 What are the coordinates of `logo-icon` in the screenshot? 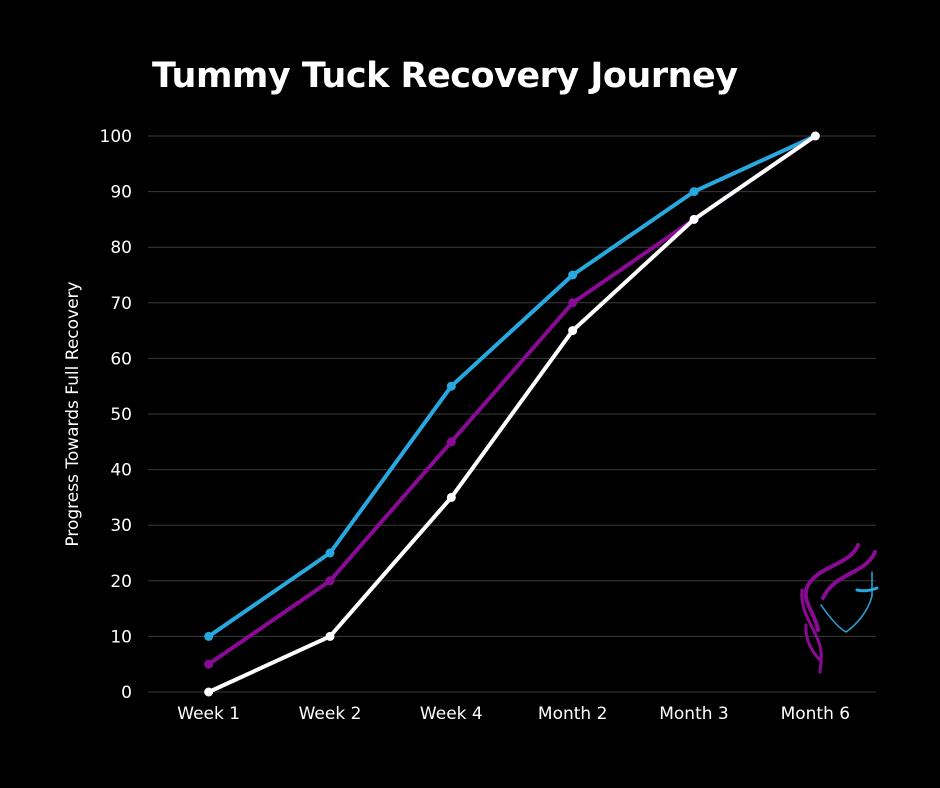 It's located at (839, 608).